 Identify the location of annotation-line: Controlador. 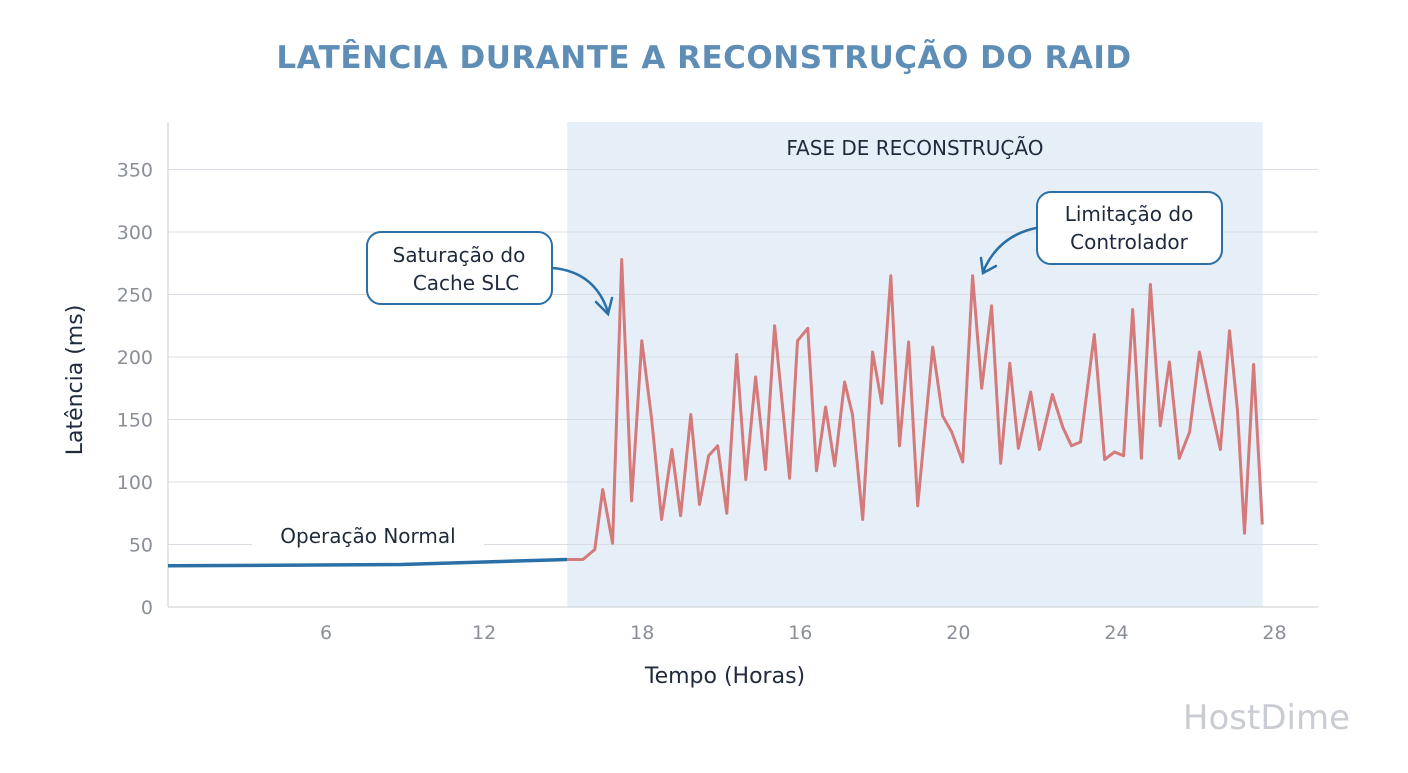
(1129, 242).